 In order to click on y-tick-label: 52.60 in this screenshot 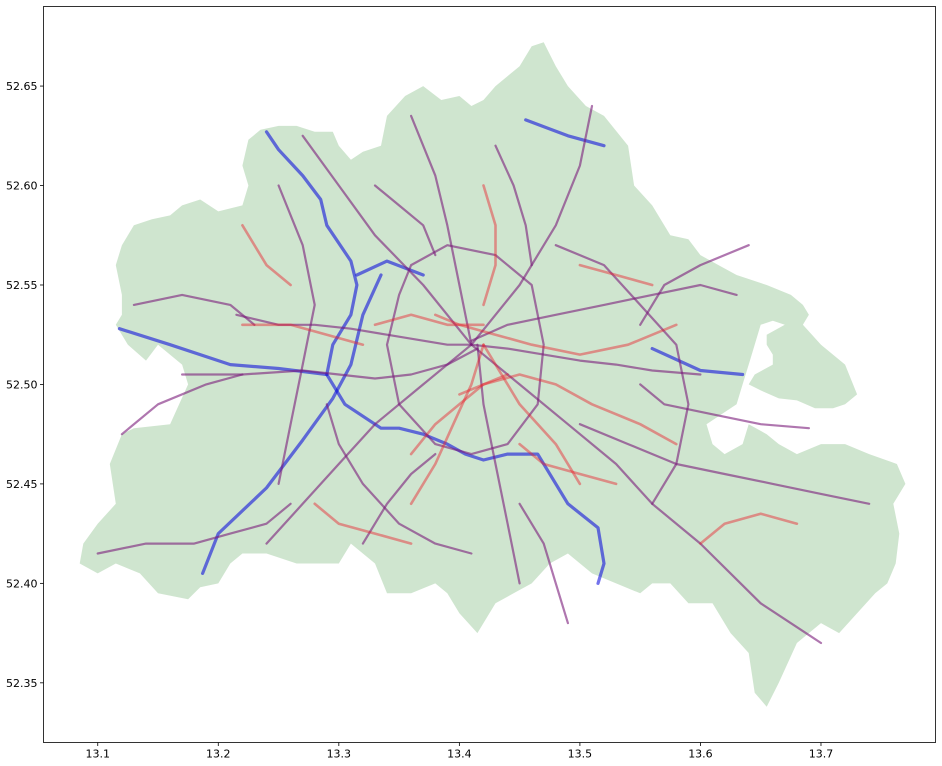, I will do `click(22, 186)`.